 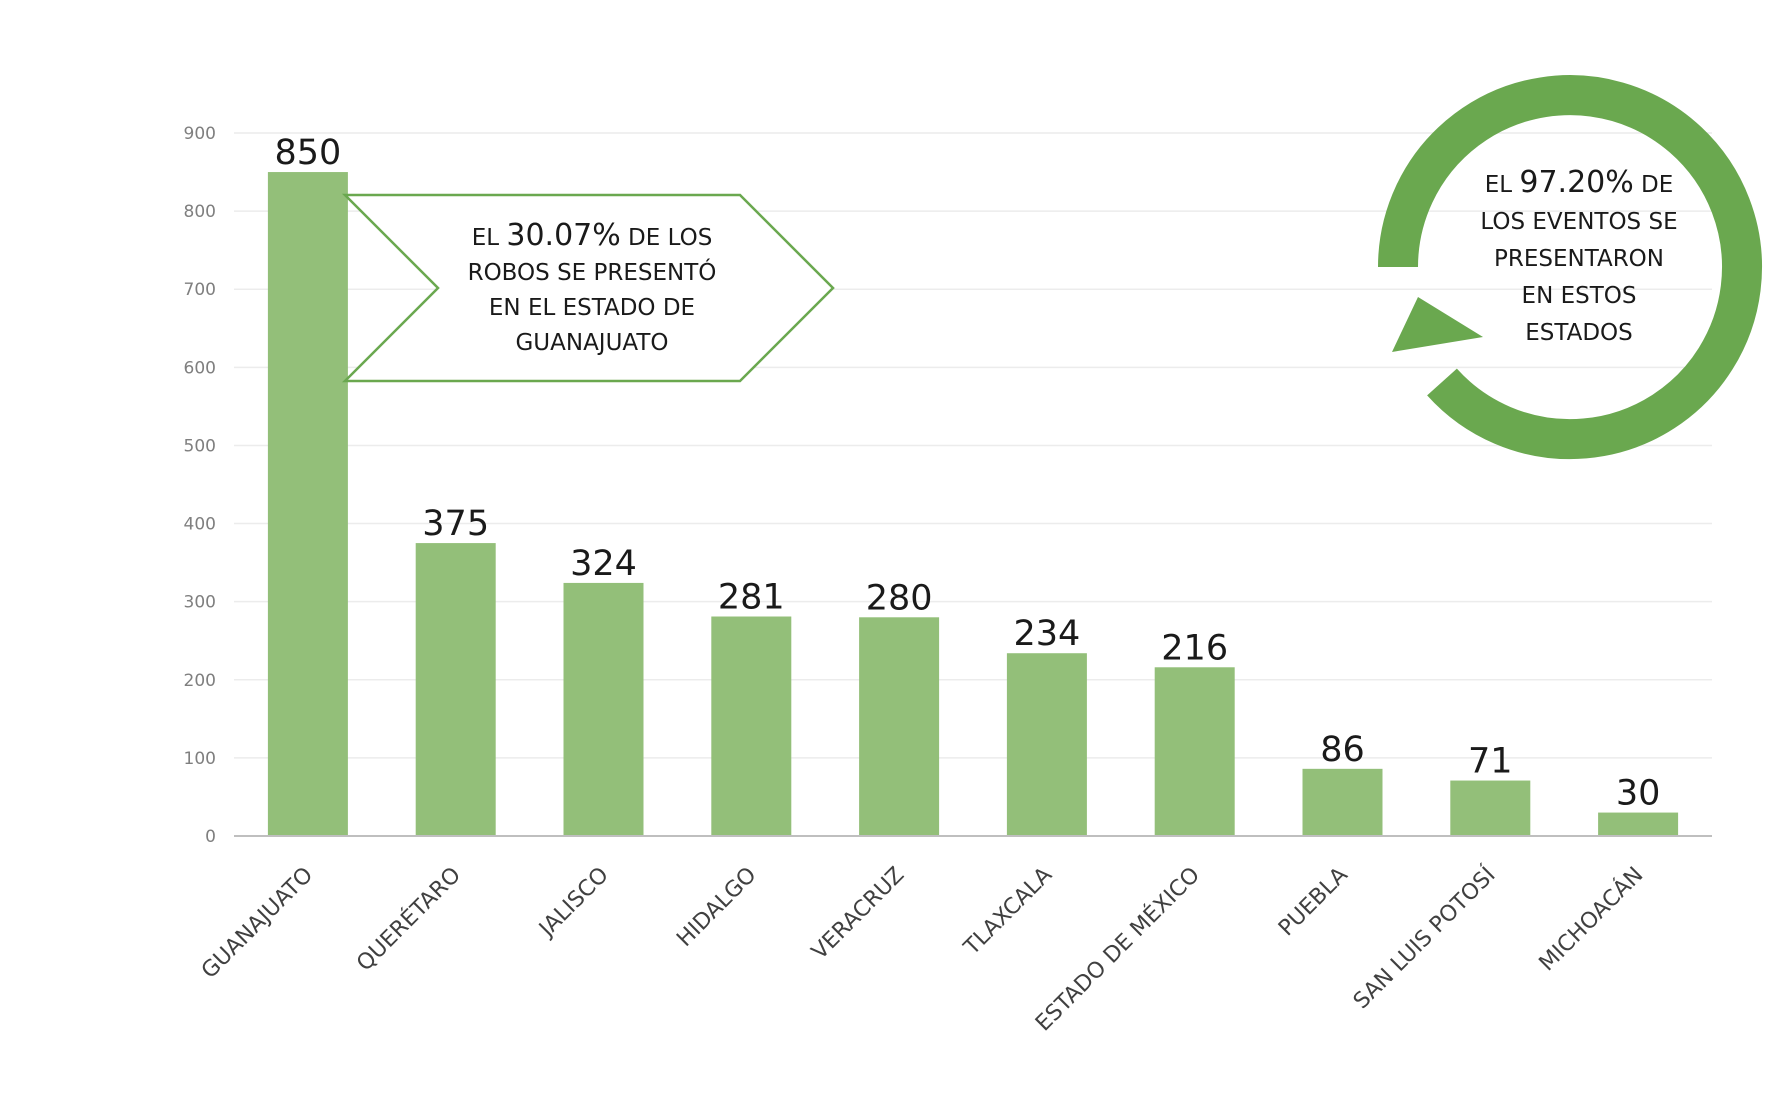 I want to click on y-tick-label: 500, so click(x=200, y=446).